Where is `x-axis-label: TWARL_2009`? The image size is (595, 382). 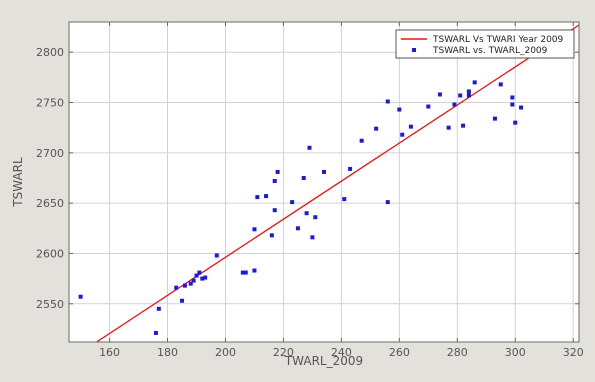
x-axis-label: TWARL_2009 is located at coordinates (323, 361).